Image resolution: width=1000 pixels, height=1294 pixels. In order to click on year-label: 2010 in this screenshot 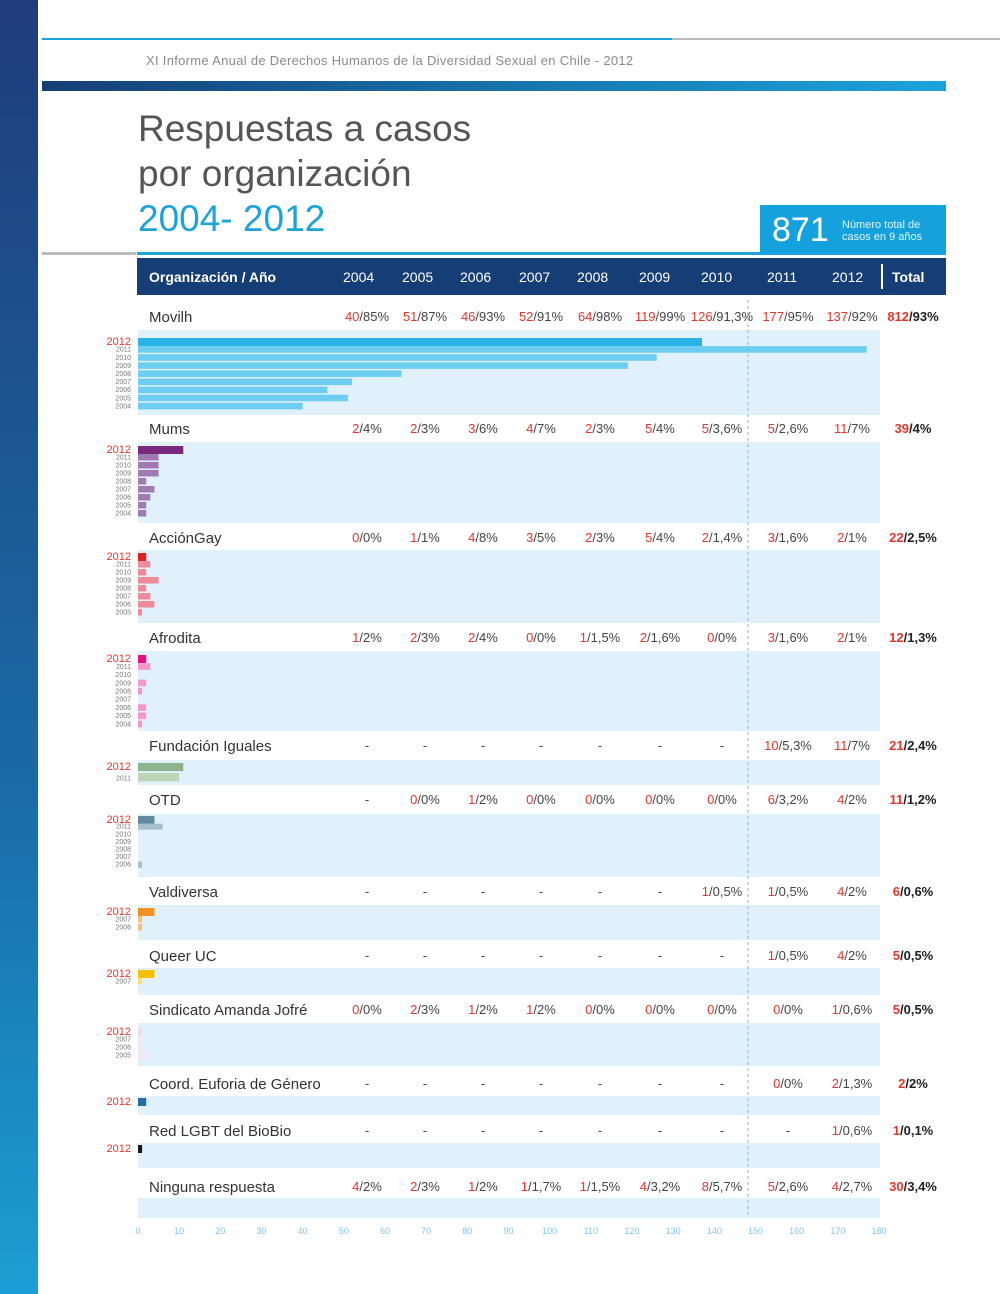, I will do `click(123, 675)`.